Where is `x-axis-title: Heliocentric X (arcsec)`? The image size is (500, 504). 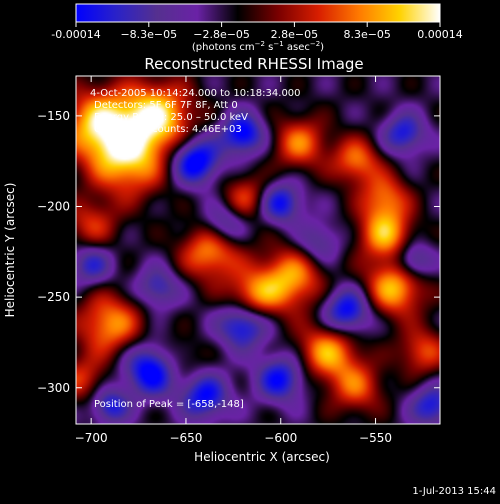 x-axis-title: Heliocentric X (arcsec) is located at coordinates (262, 457).